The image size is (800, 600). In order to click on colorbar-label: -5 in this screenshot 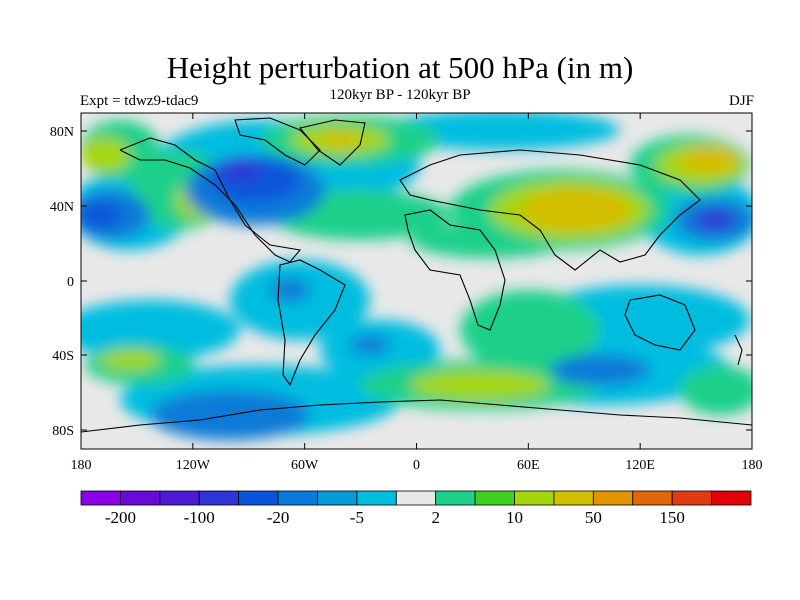, I will do `click(357, 517)`.